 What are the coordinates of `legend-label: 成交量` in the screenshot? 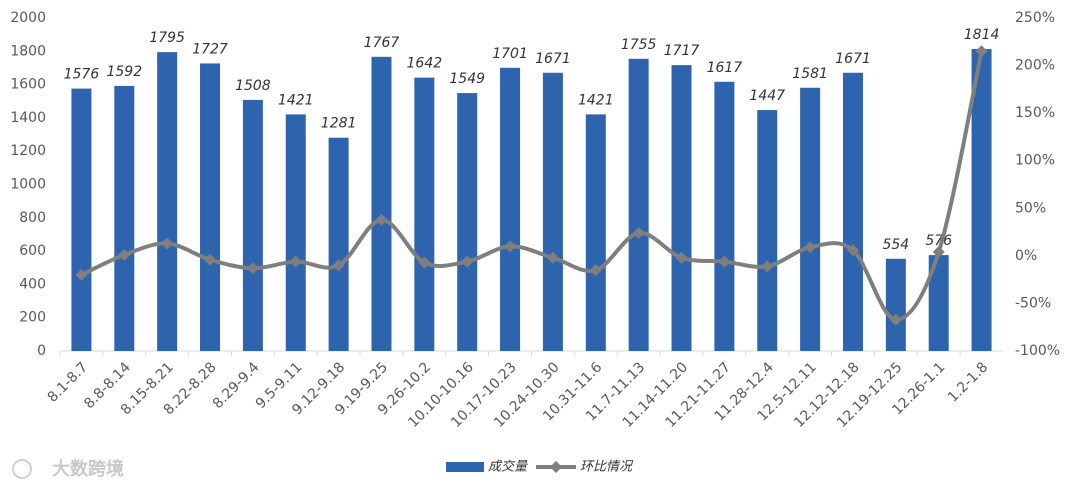 It's located at (508, 467).